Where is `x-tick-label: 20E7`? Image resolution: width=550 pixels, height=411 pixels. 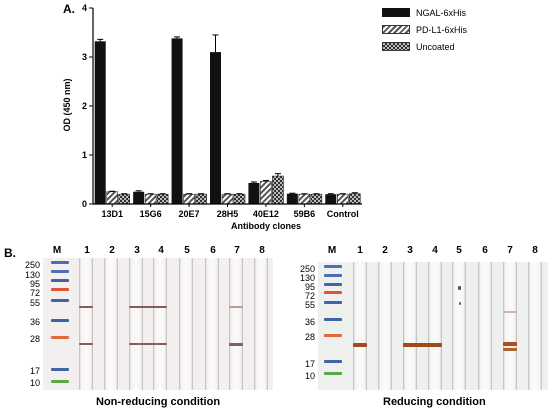 x-tick-label: 20E7 is located at coordinates (189, 214).